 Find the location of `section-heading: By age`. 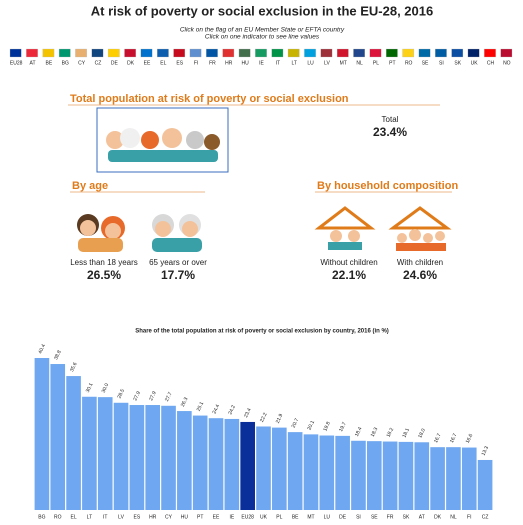

section-heading: By age is located at coordinates (90, 186).